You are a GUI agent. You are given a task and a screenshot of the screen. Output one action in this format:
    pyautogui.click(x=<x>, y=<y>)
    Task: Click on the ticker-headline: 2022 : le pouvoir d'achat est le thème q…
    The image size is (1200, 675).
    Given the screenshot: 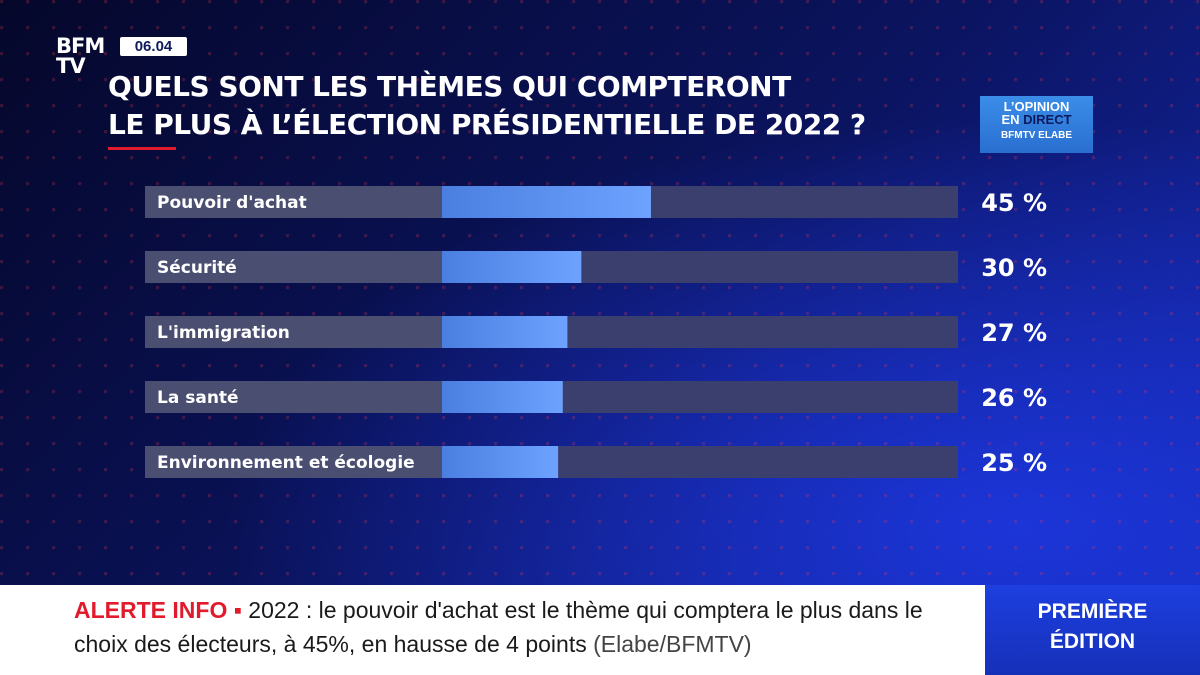 What is the action you would take?
    pyautogui.click(x=498, y=627)
    